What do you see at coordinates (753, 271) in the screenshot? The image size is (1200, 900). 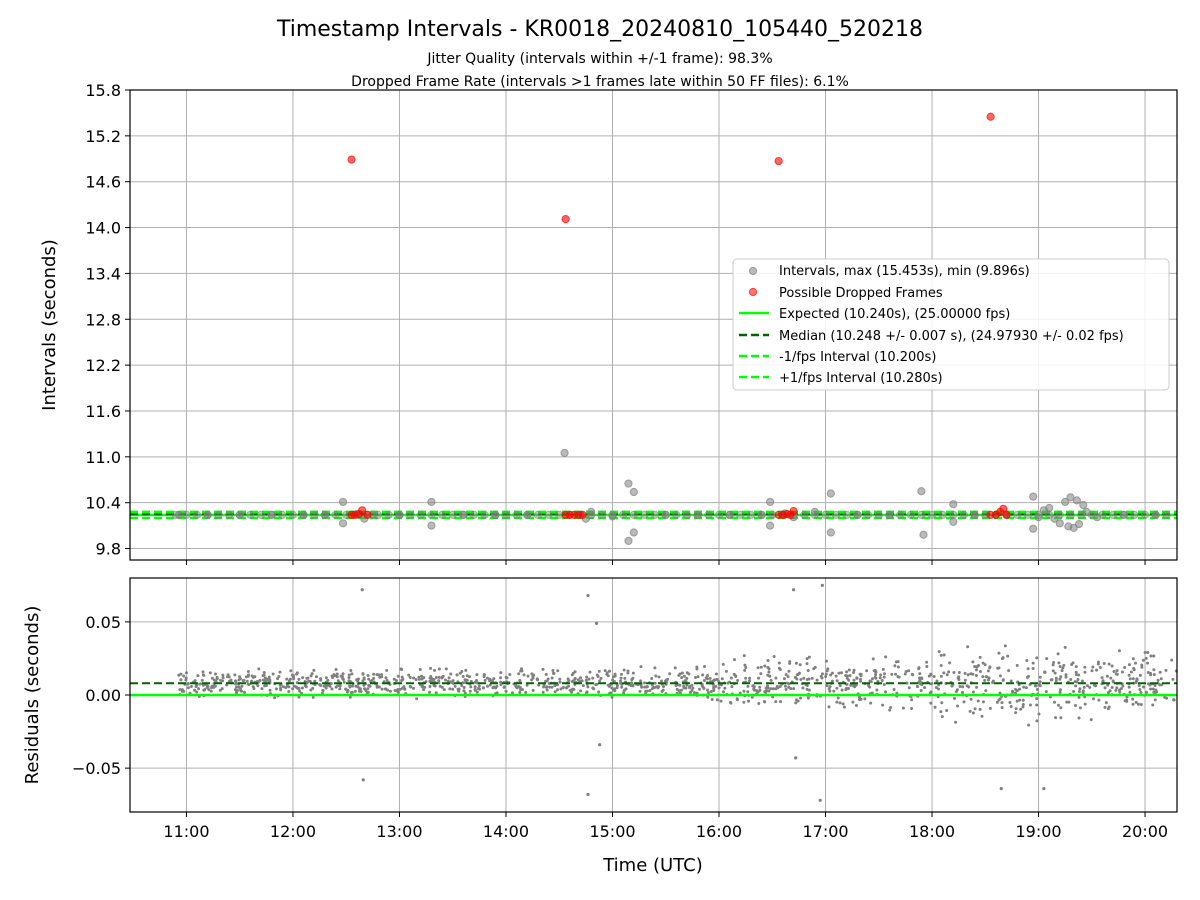 I see `legend-marker-intervals` at bounding box center [753, 271].